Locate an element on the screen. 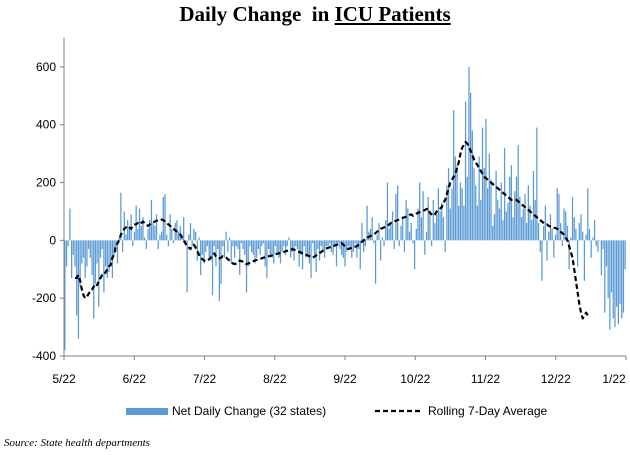 Image resolution: width=630 pixels, height=455 pixels. x-tick-label: 8/22 is located at coordinates (275, 379).